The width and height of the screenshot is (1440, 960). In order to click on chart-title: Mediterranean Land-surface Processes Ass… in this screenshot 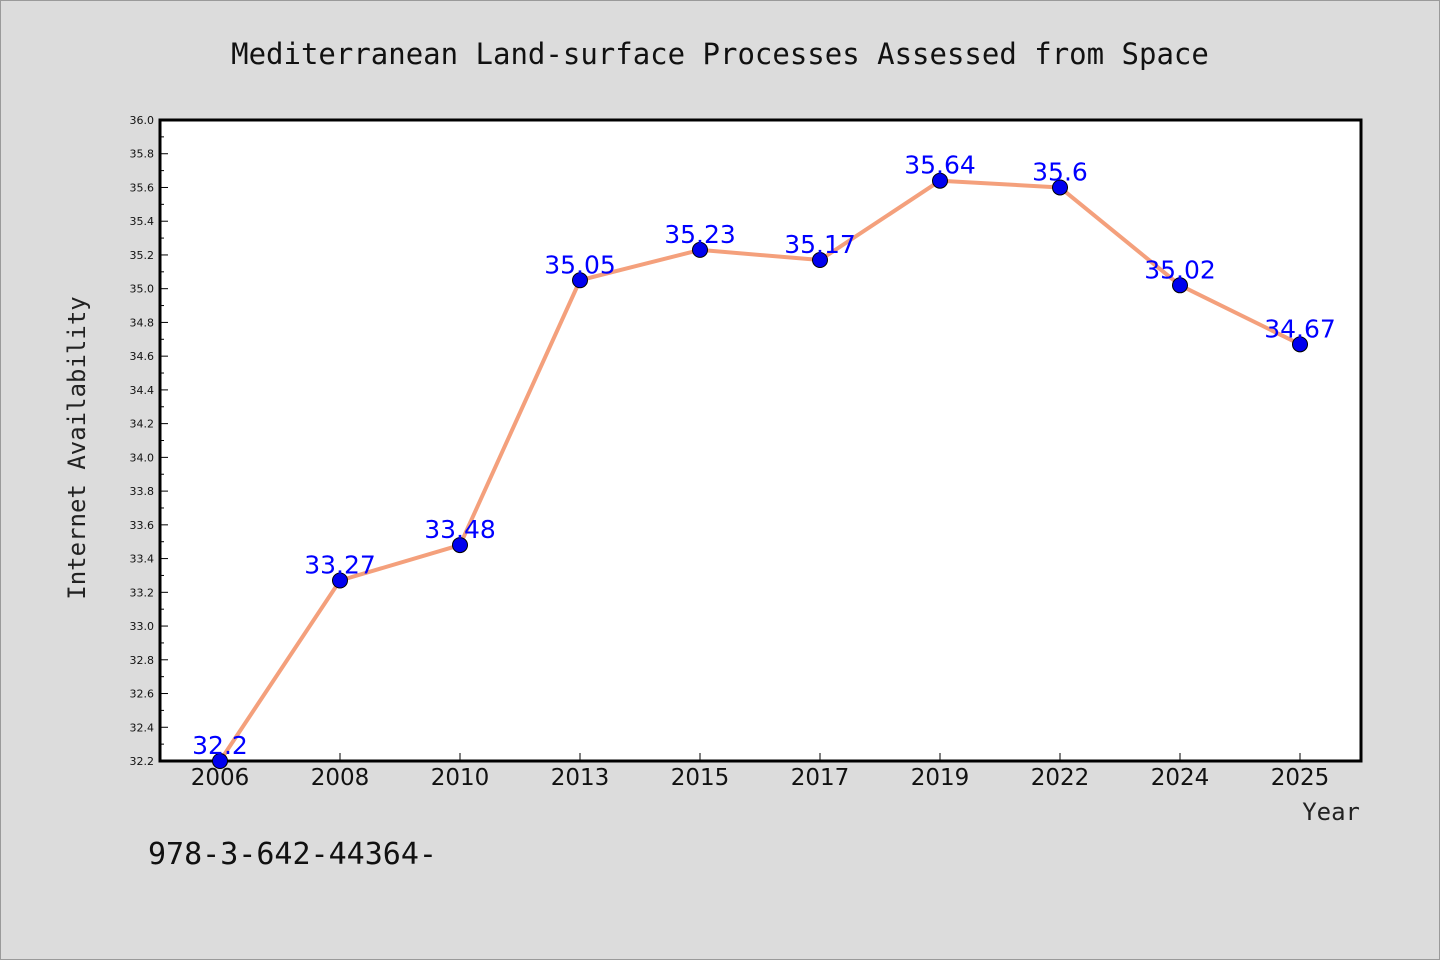, I will do `click(720, 54)`.